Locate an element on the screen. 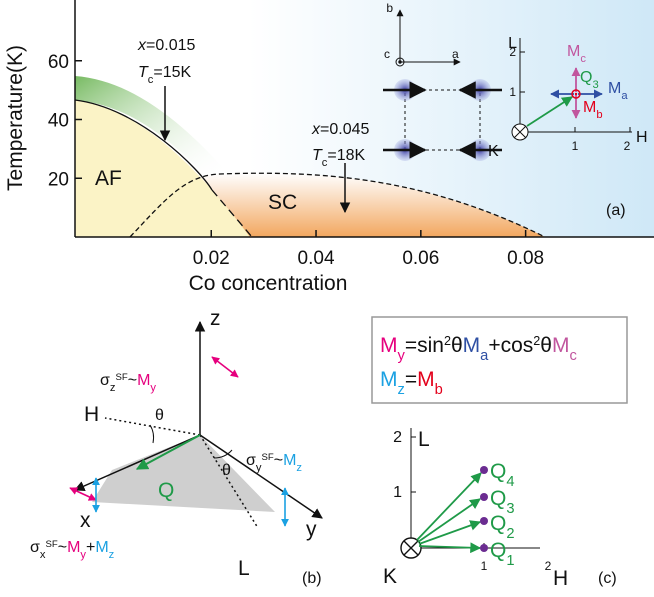 The height and width of the screenshot is (597, 654). axis-label: a is located at coordinates (455, 54).